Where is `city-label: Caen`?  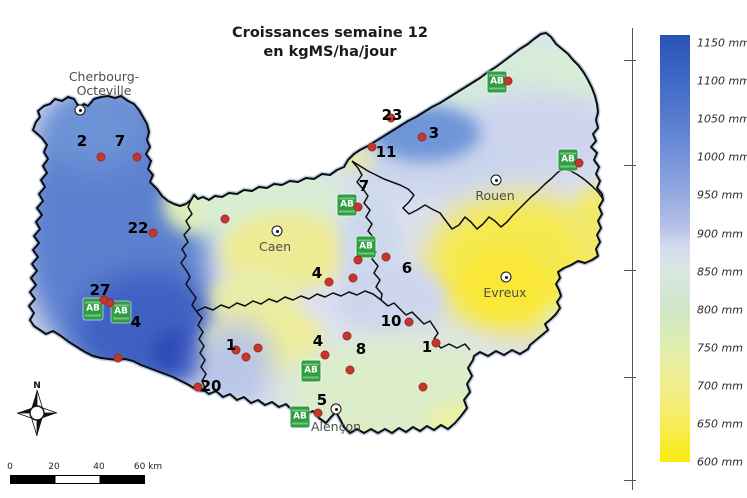 city-label: Caen is located at coordinates (275, 247).